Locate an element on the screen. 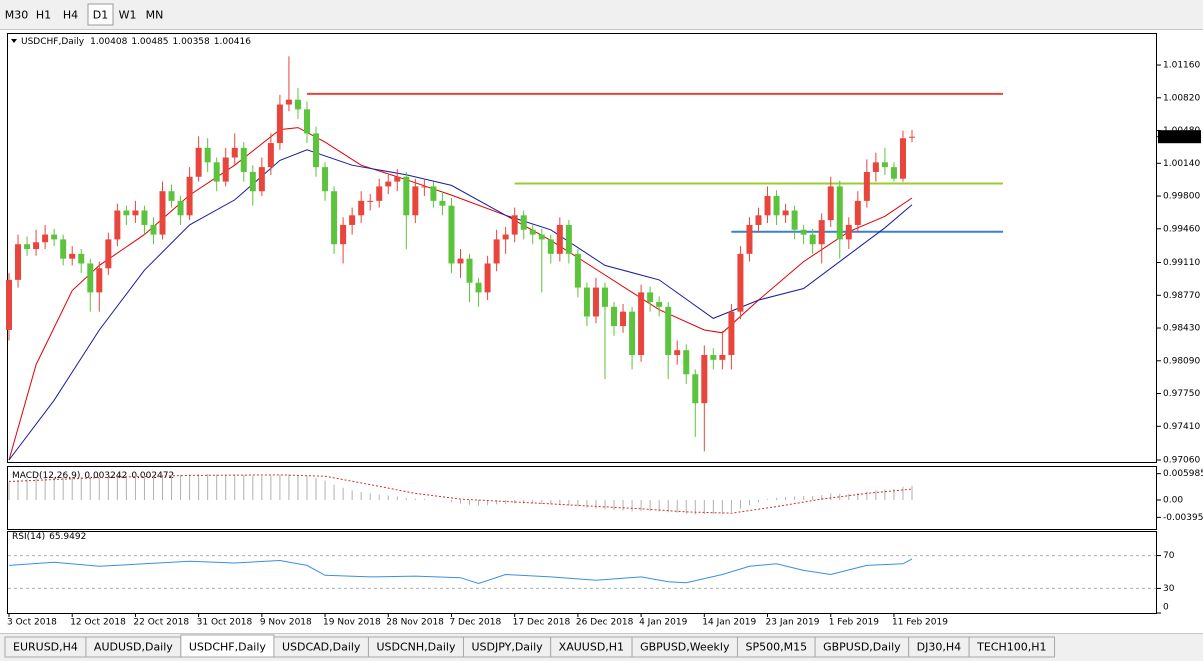 The height and width of the screenshot is (661, 1203). timeframe-button: H1 is located at coordinates (43, 14).